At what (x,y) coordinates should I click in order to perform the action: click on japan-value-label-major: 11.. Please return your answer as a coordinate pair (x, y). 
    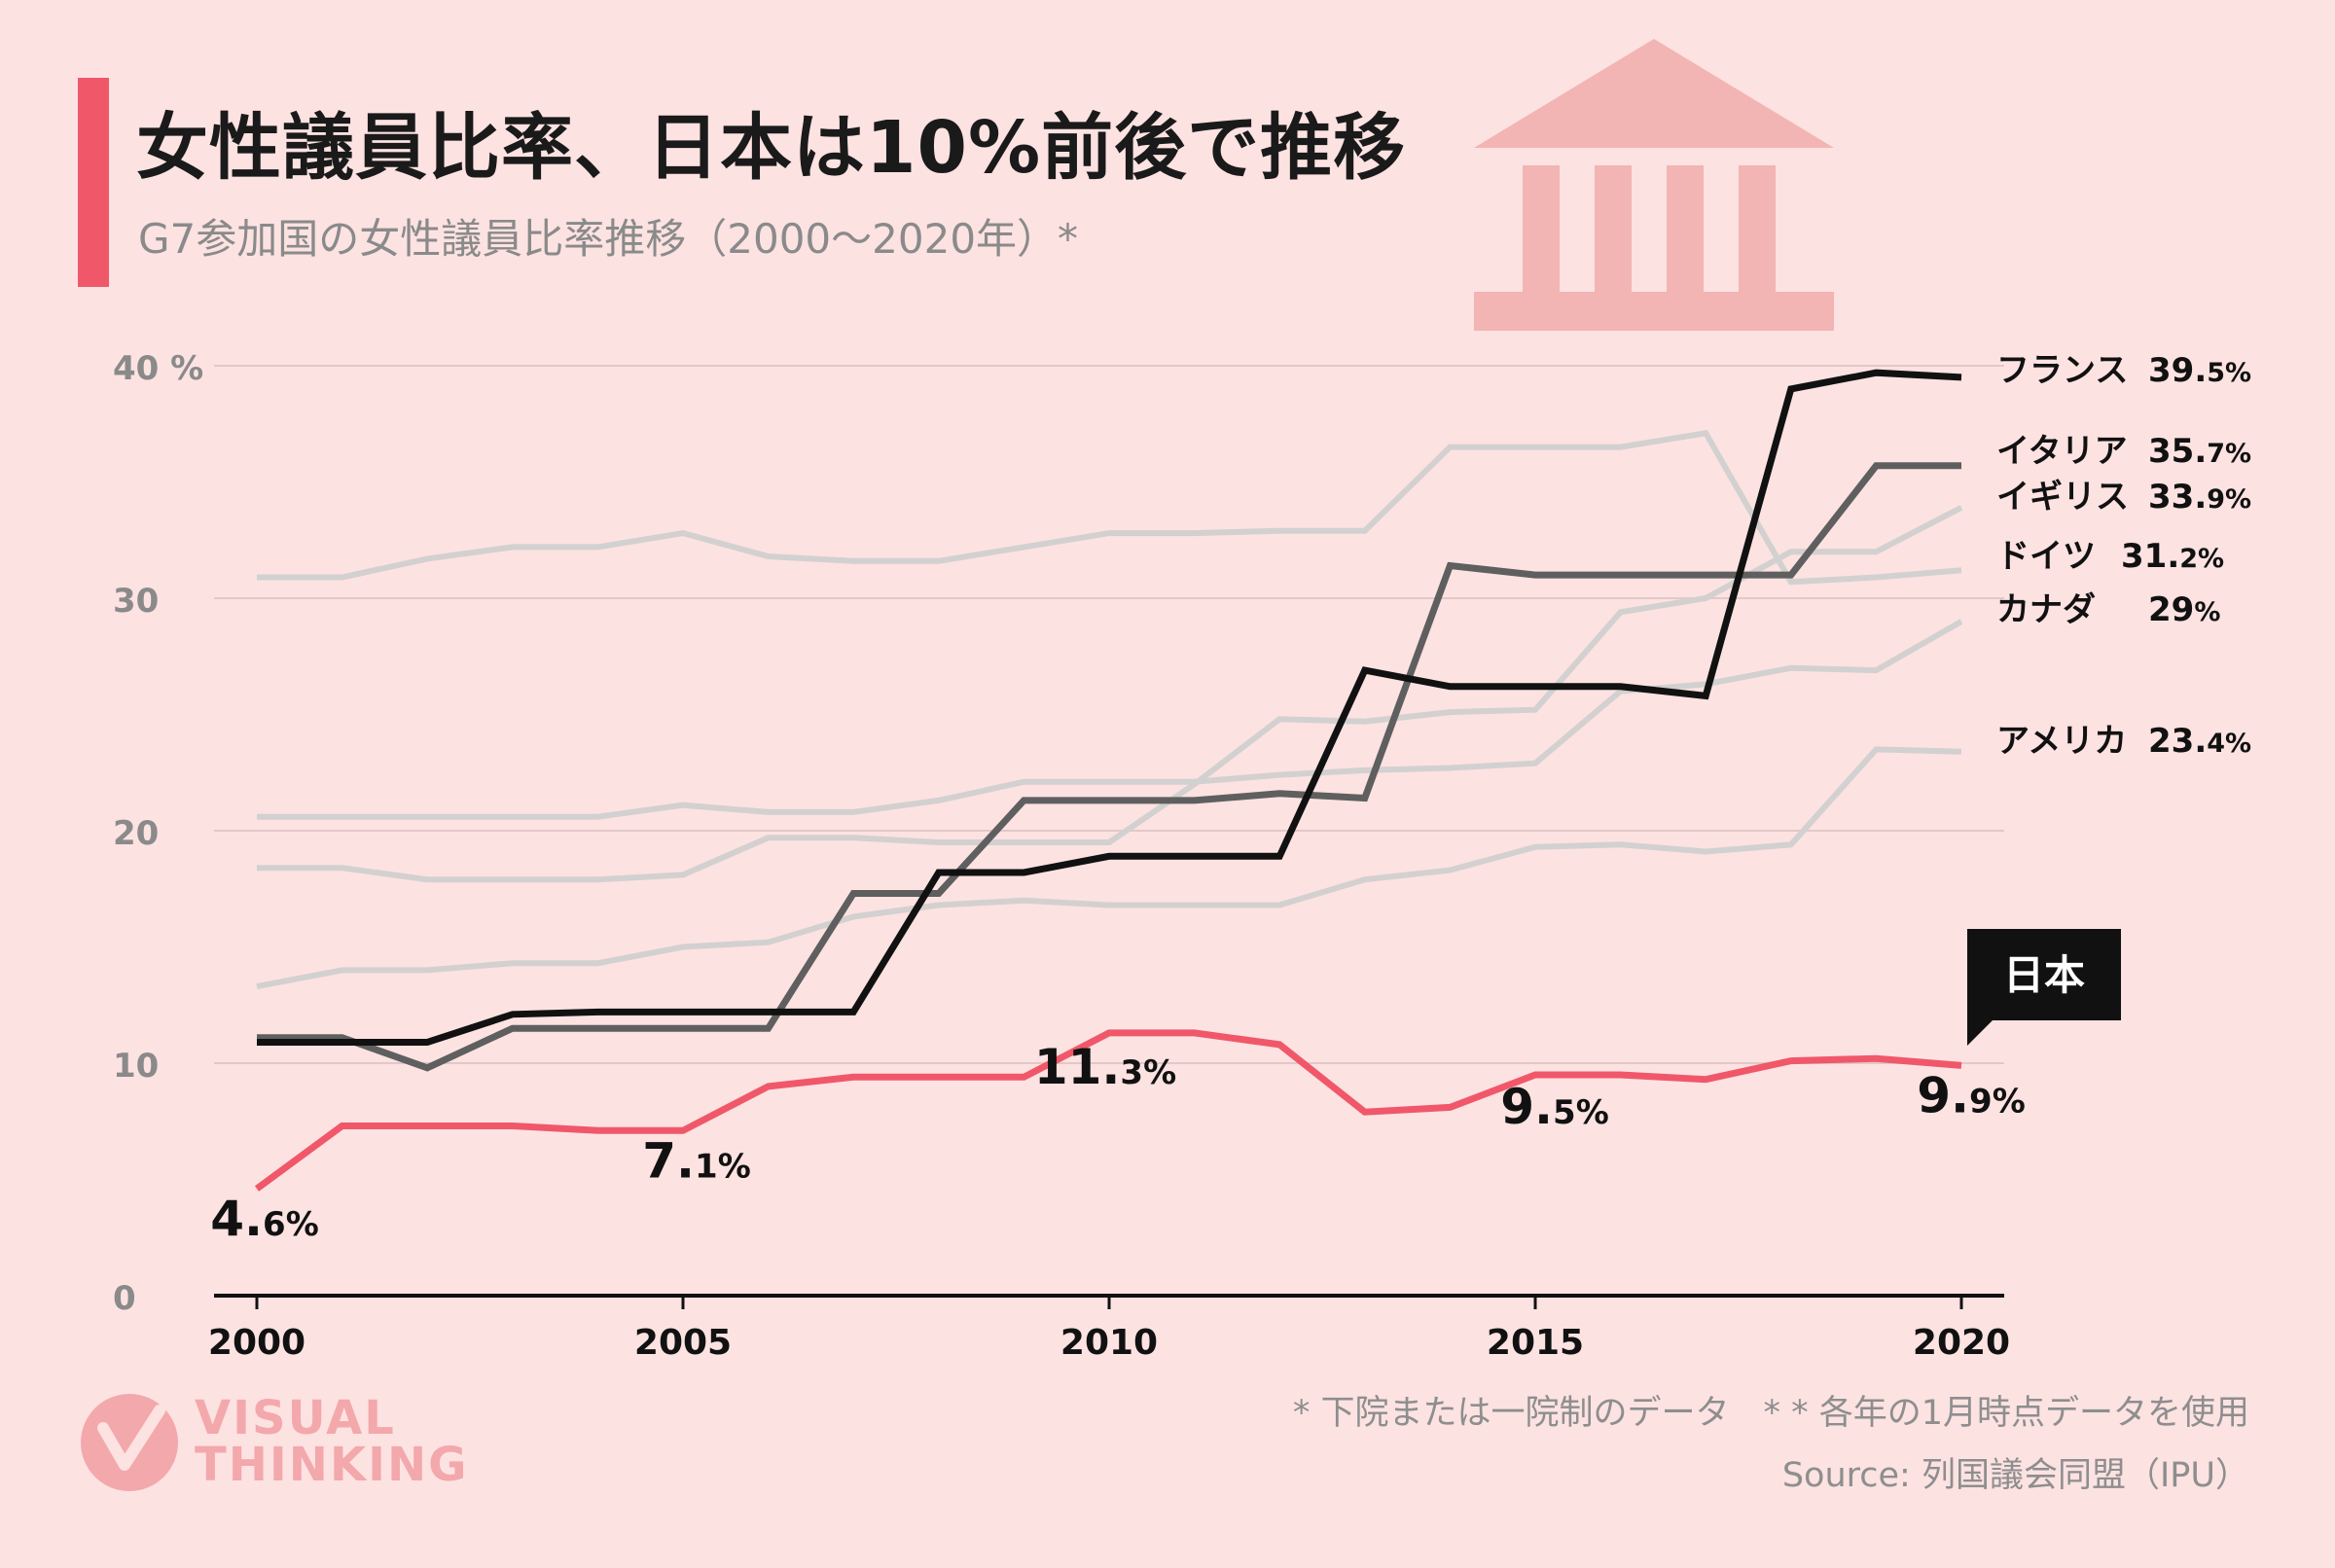
    Looking at the image, I should click on (1077, 1067).